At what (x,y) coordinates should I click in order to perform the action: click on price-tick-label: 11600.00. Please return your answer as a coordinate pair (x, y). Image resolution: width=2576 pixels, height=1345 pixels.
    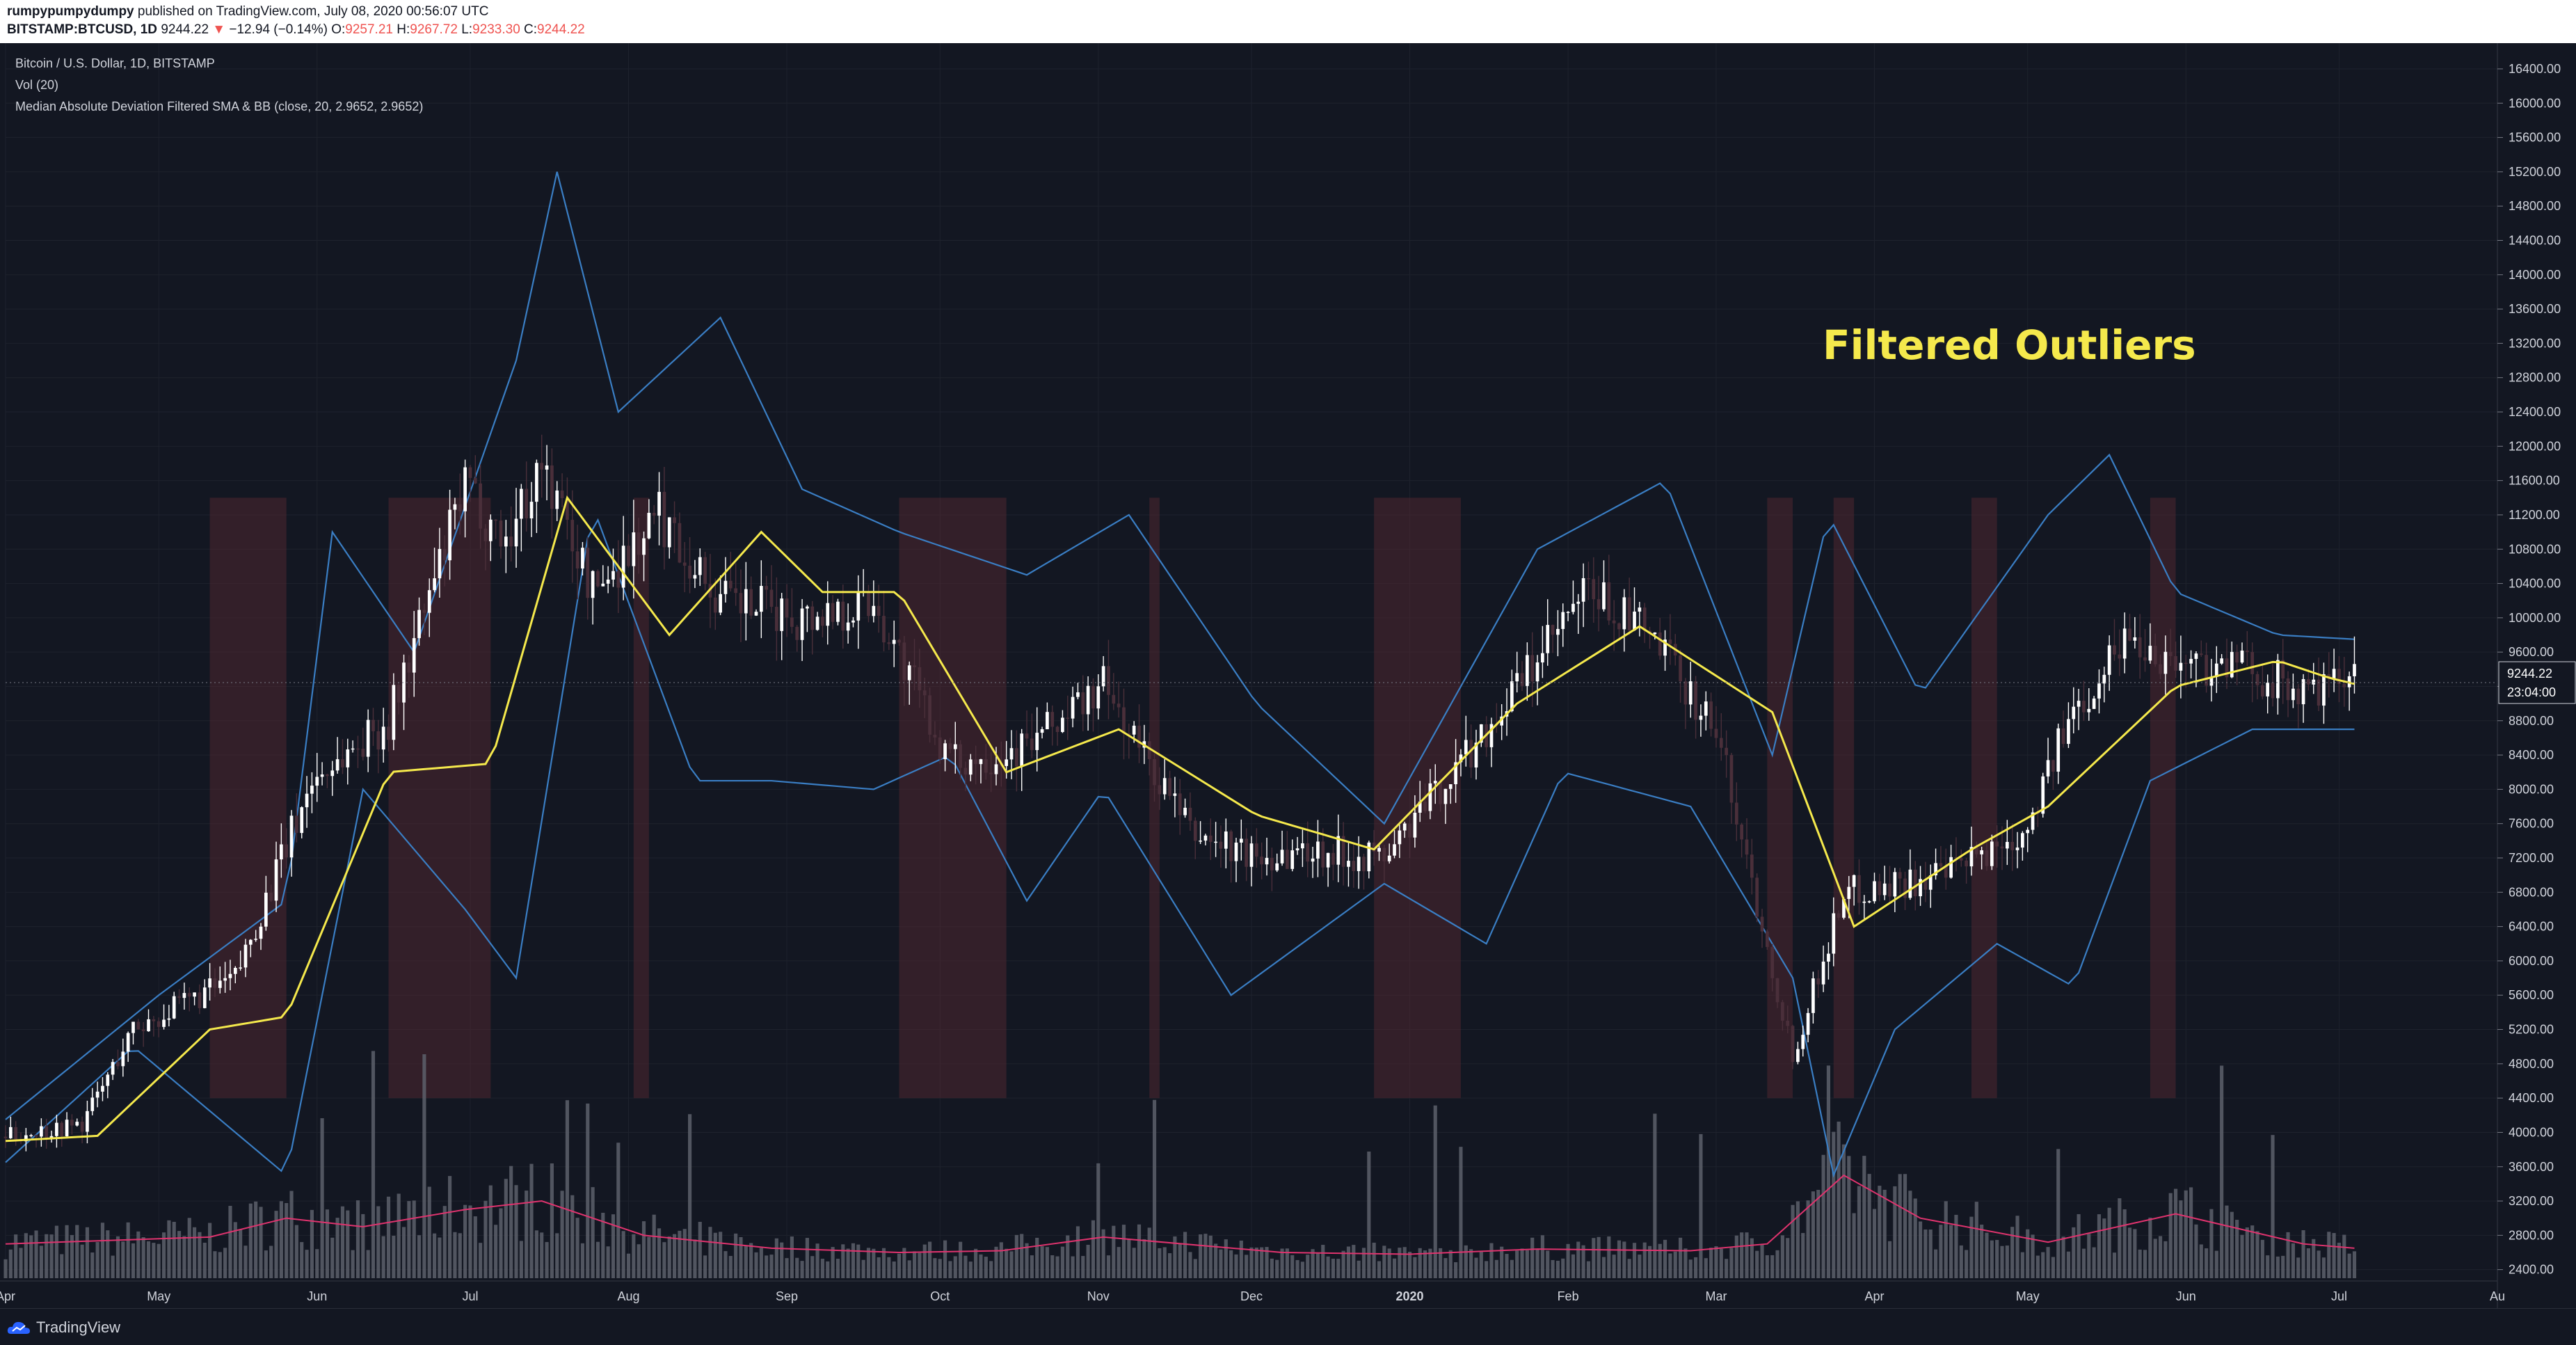
    Looking at the image, I should click on (2534, 481).